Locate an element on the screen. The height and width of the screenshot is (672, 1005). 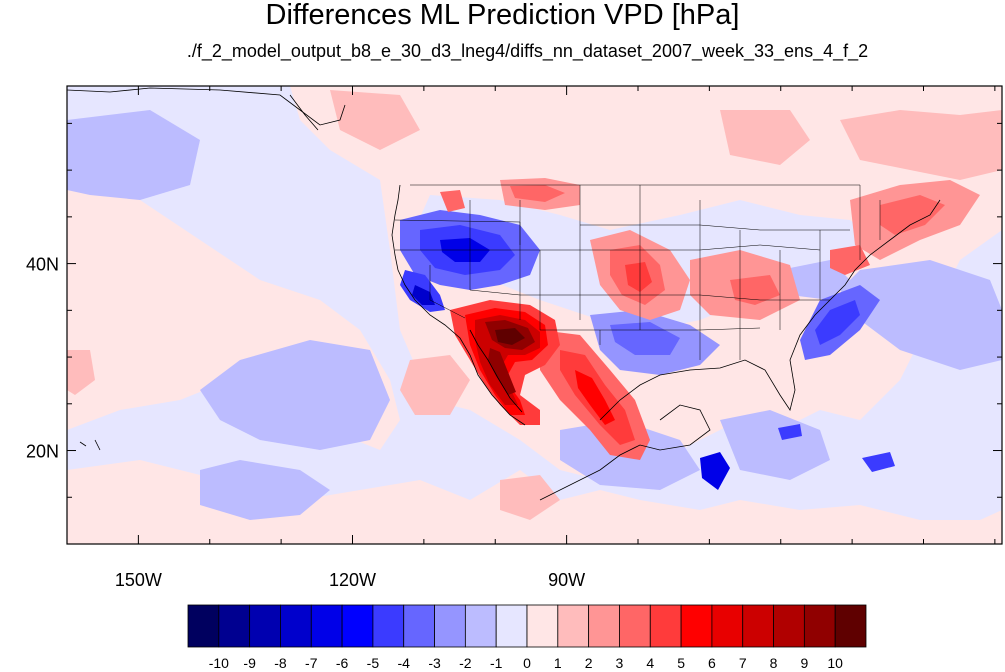
colorbar-label: -4 is located at coordinates (404, 663).